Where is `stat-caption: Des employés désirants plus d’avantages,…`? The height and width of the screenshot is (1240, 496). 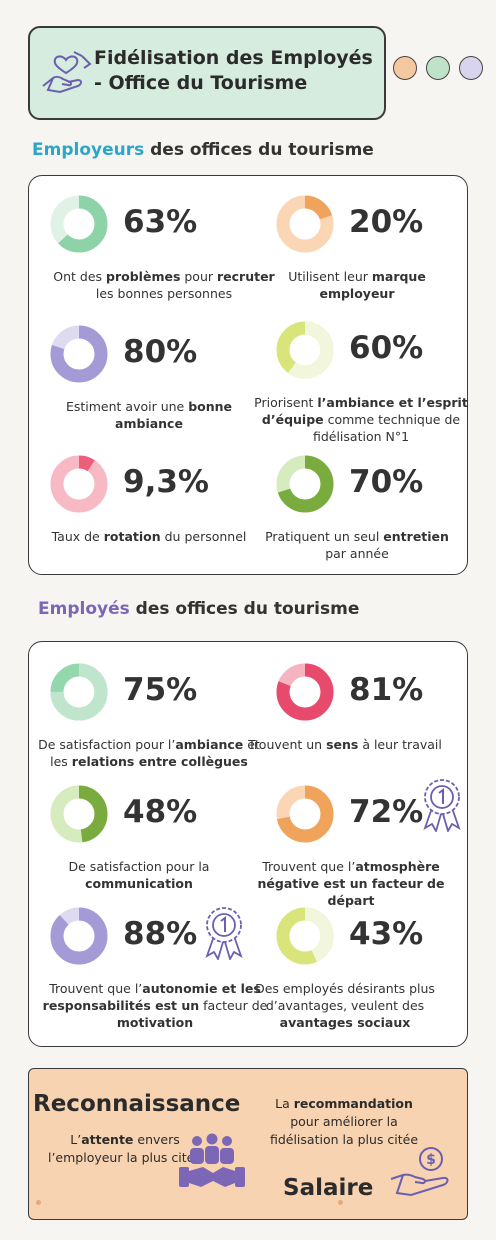
stat-caption: Des employés désirants plus d’avantages,… is located at coordinates (345, 1005).